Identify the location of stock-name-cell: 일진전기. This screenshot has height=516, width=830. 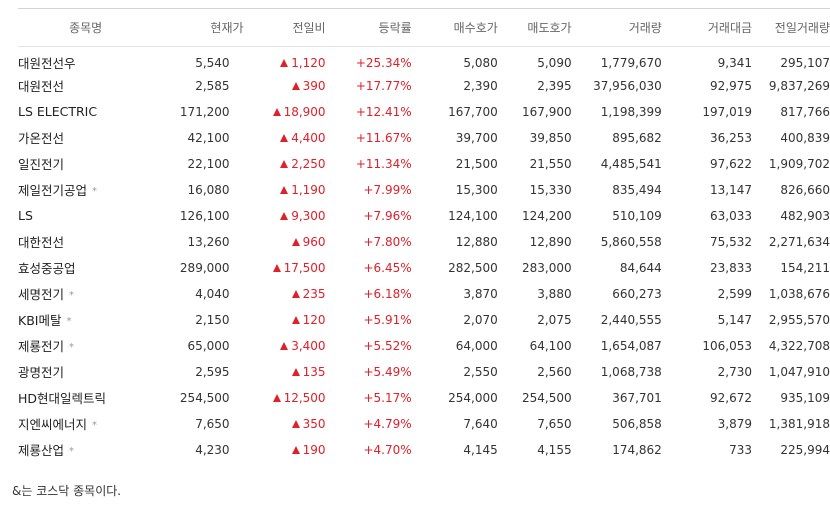
(85, 164).